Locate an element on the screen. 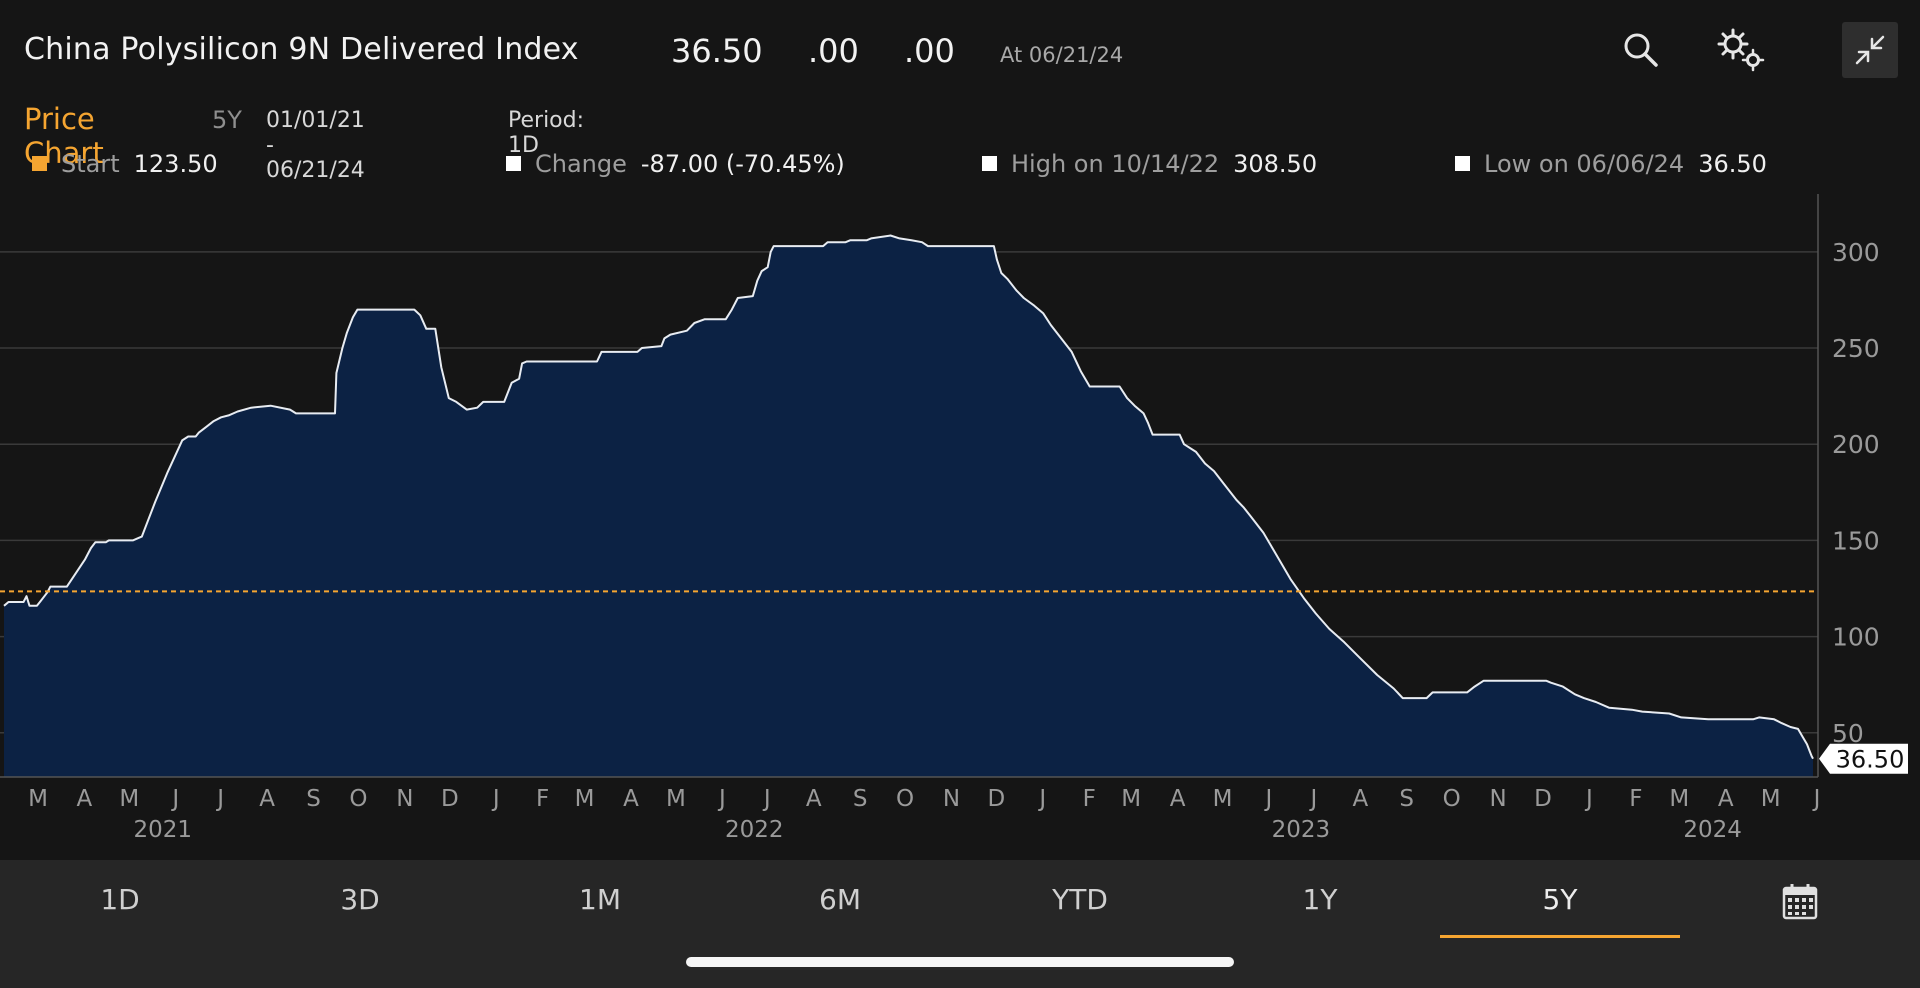 Image resolution: width=1920 pixels, height=988 pixels. range-label: 5Y is located at coordinates (227, 120).